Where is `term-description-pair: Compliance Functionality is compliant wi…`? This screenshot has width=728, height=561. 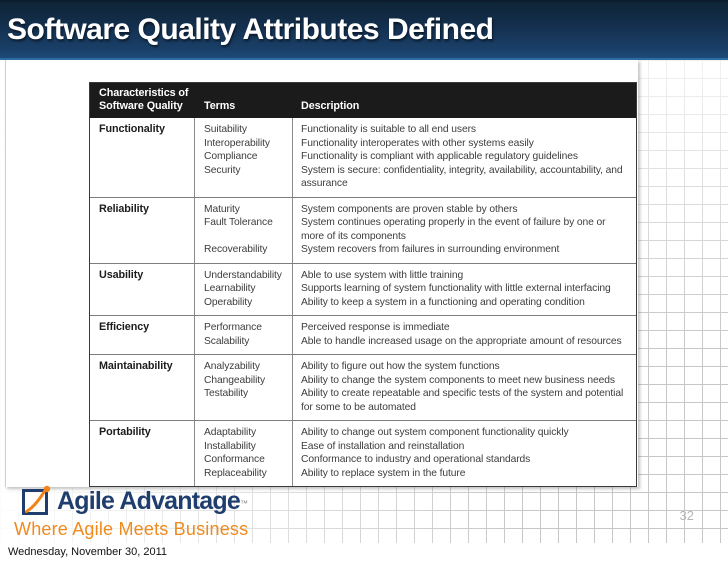
term-description-pair: Compliance Functionality is compliant wi… is located at coordinates (415, 157).